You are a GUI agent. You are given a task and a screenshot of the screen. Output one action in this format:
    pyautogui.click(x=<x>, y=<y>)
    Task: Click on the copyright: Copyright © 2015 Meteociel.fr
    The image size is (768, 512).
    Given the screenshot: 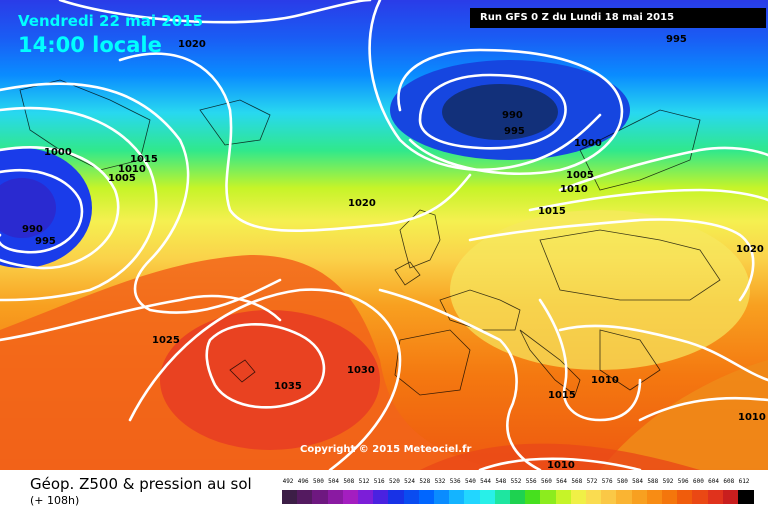 What is the action you would take?
    pyautogui.click(x=386, y=449)
    